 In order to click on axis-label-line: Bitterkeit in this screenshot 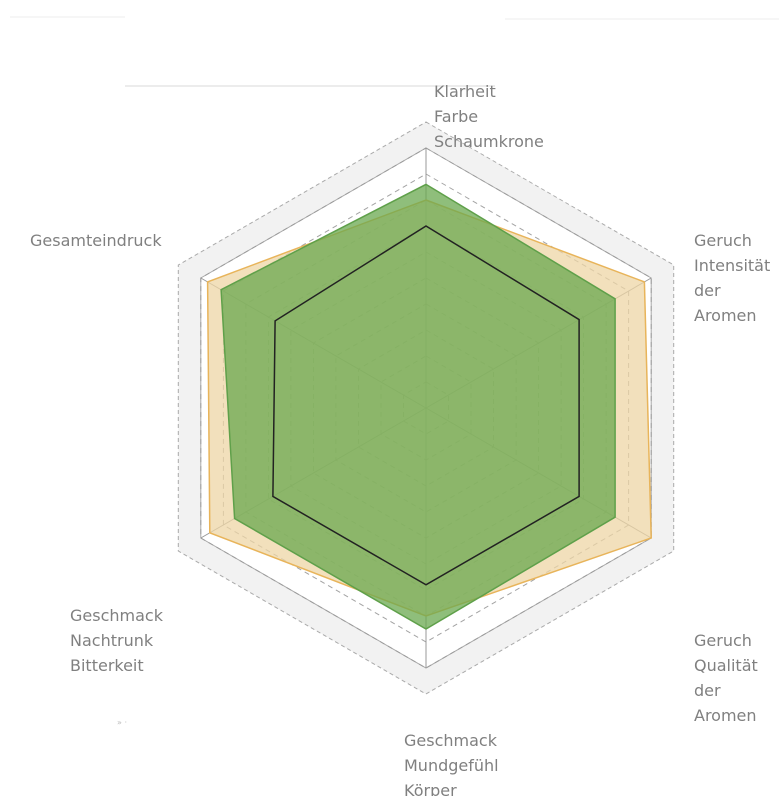, I will do `click(107, 665)`.